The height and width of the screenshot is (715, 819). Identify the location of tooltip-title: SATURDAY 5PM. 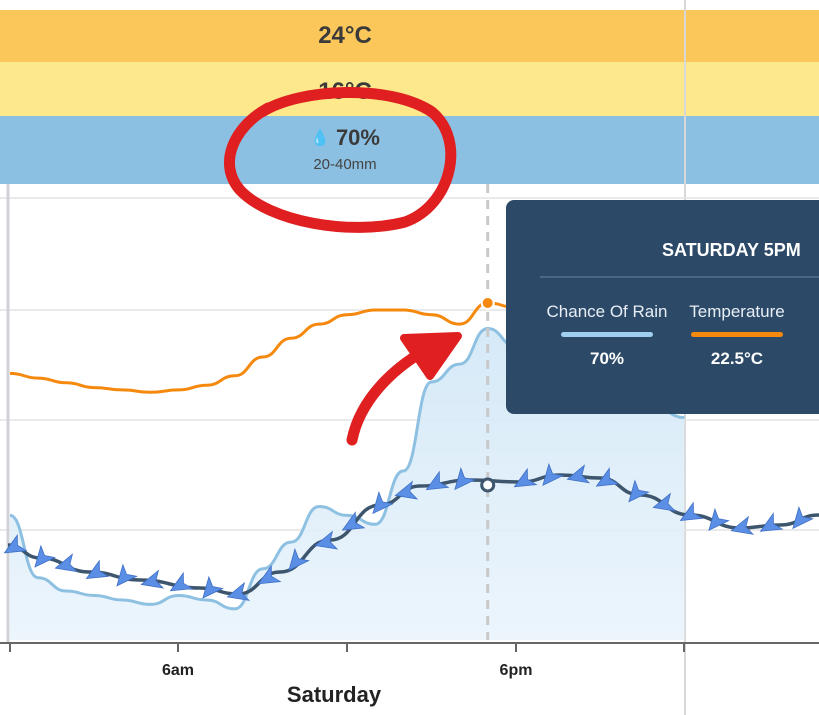
(731, 250).